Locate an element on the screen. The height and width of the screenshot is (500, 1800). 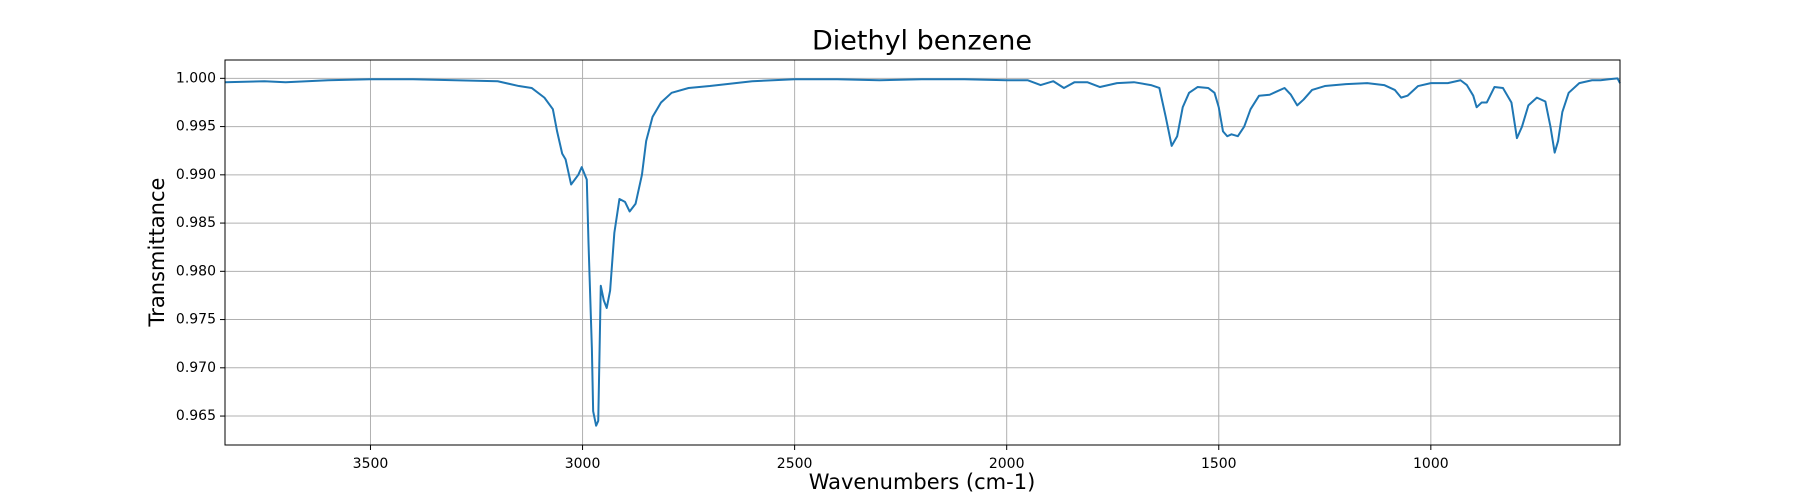
x-tick-label: 1000 is located at coordinates (1431, 464).